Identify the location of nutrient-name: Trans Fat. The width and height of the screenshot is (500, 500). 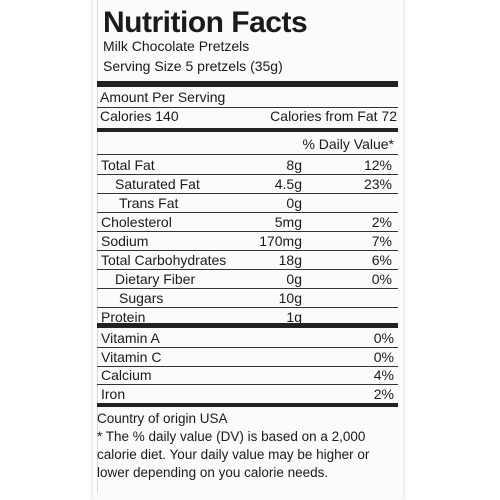
(149, 203).